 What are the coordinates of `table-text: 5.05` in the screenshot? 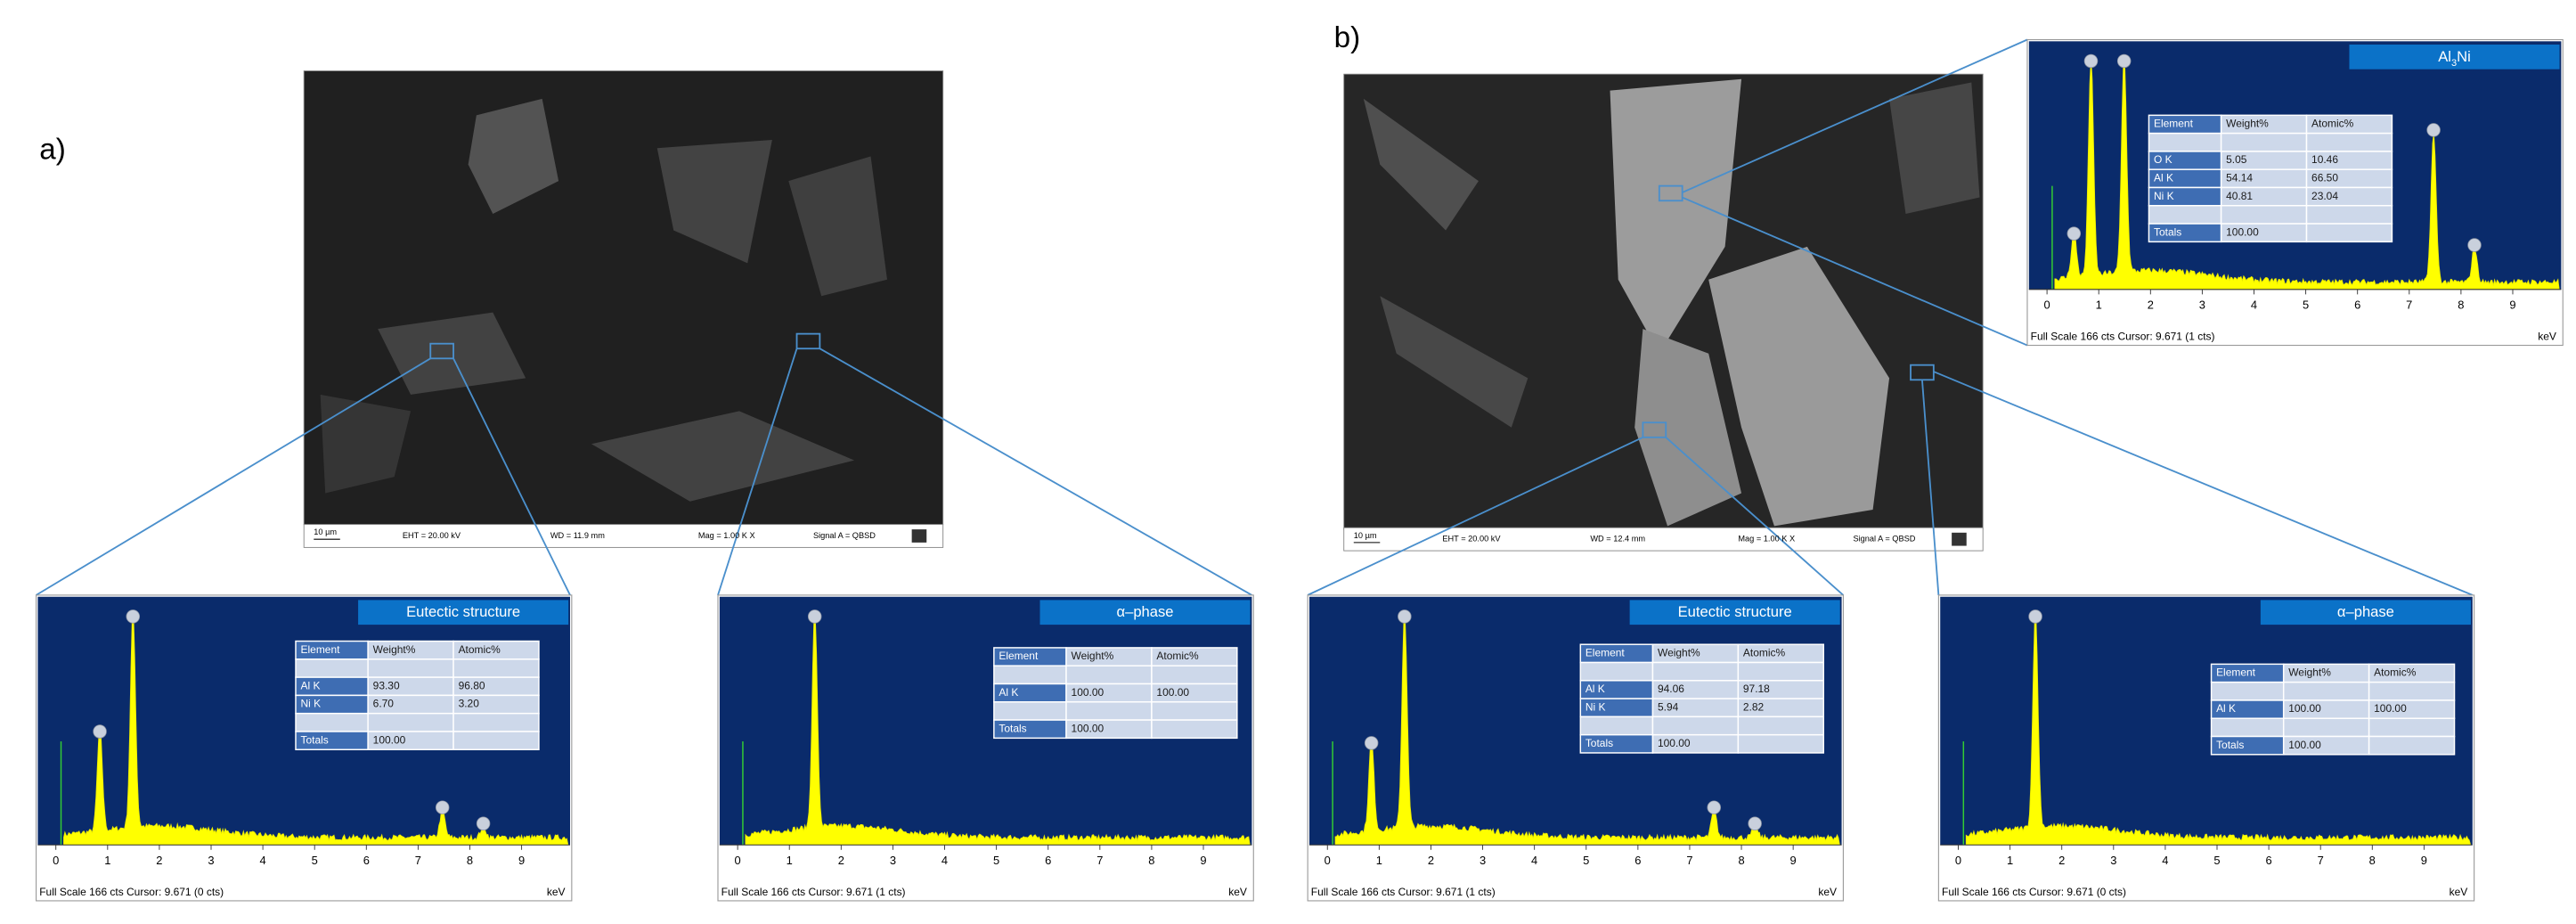 It's located at (2237, 159).